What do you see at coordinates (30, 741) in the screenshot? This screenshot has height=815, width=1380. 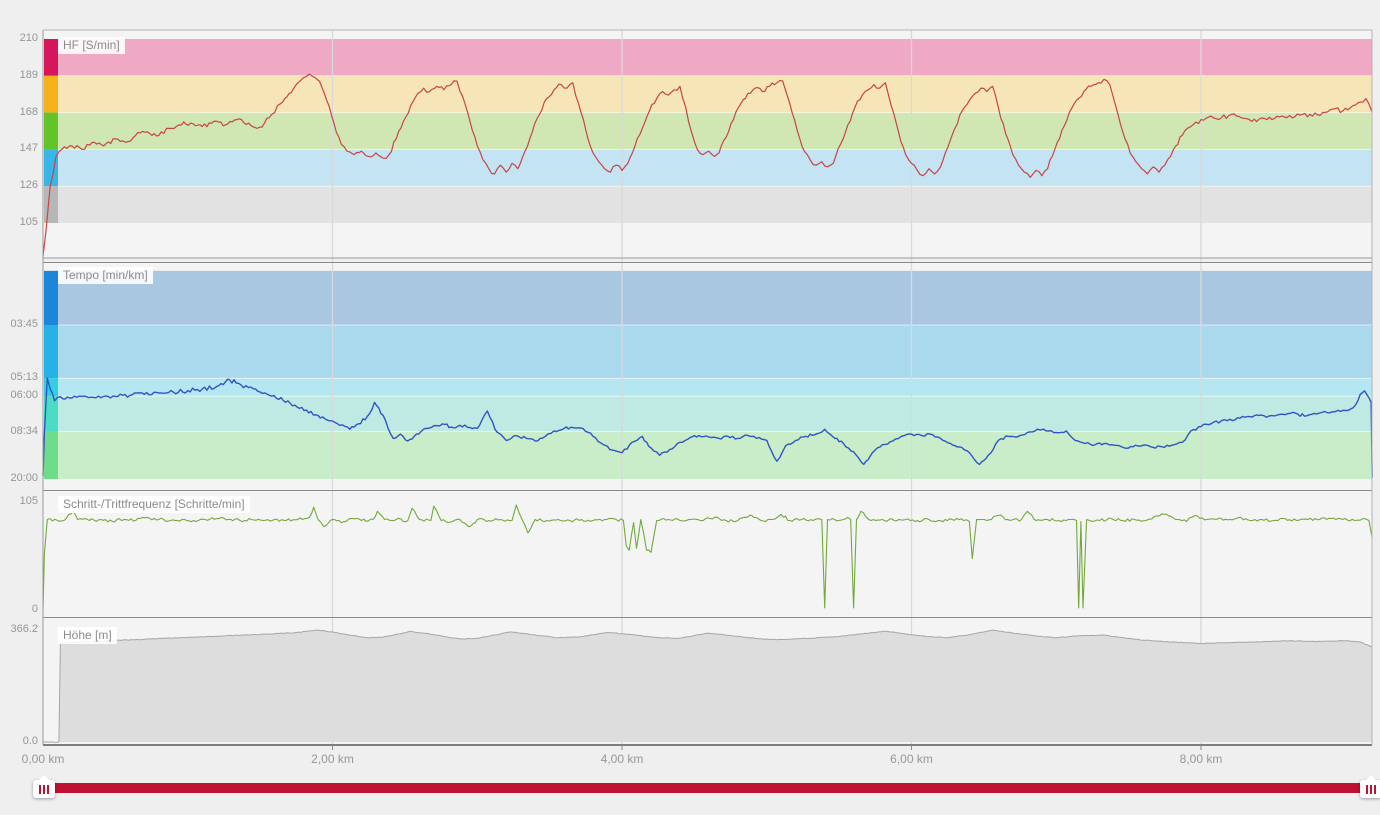 I see `y-tick-label: 0.0` at bounding box center [30, 741].